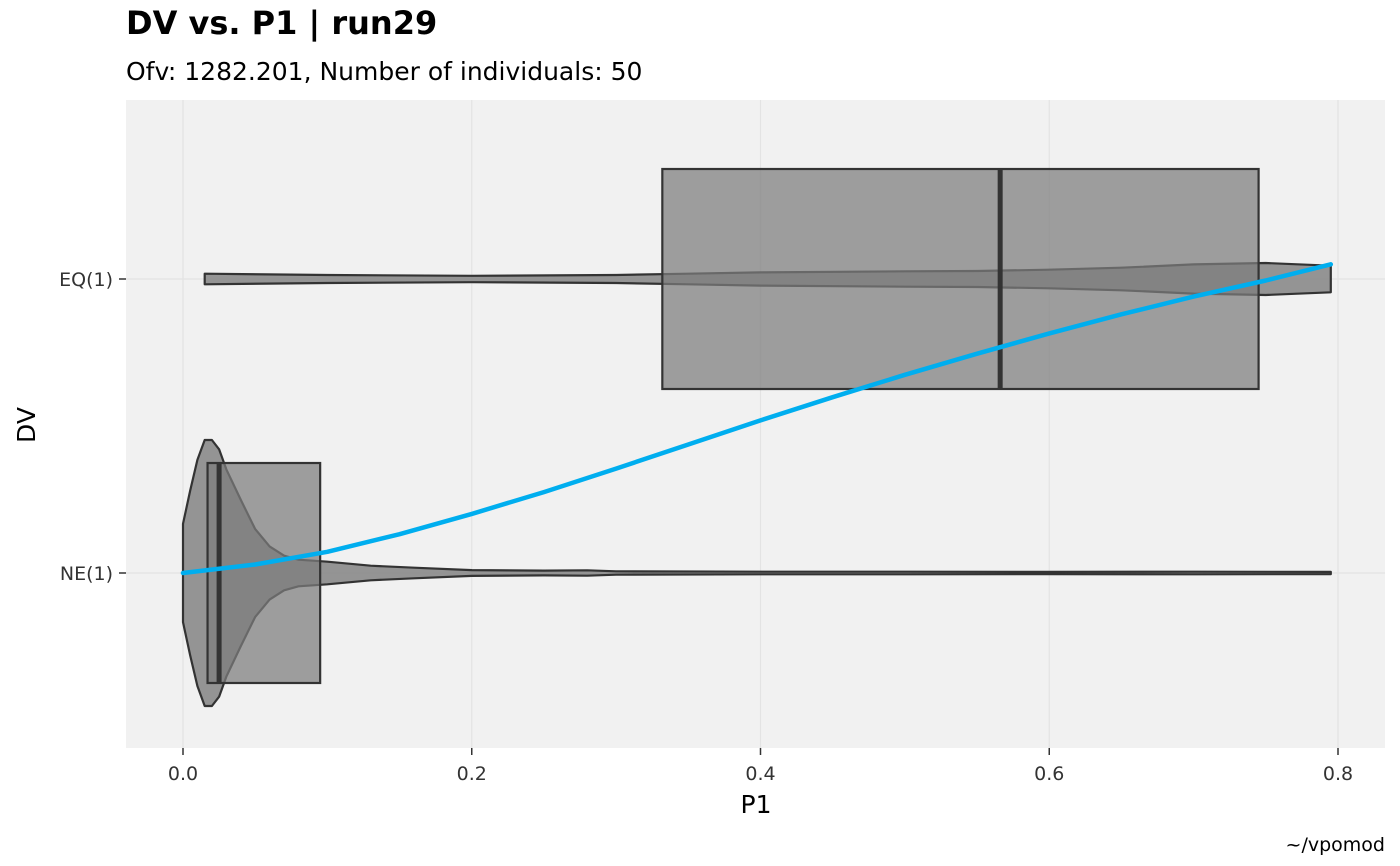  Describe the element at coordinates (1049, 774) in the screenshot. I see `x-tick-label: 0.6` at that location.